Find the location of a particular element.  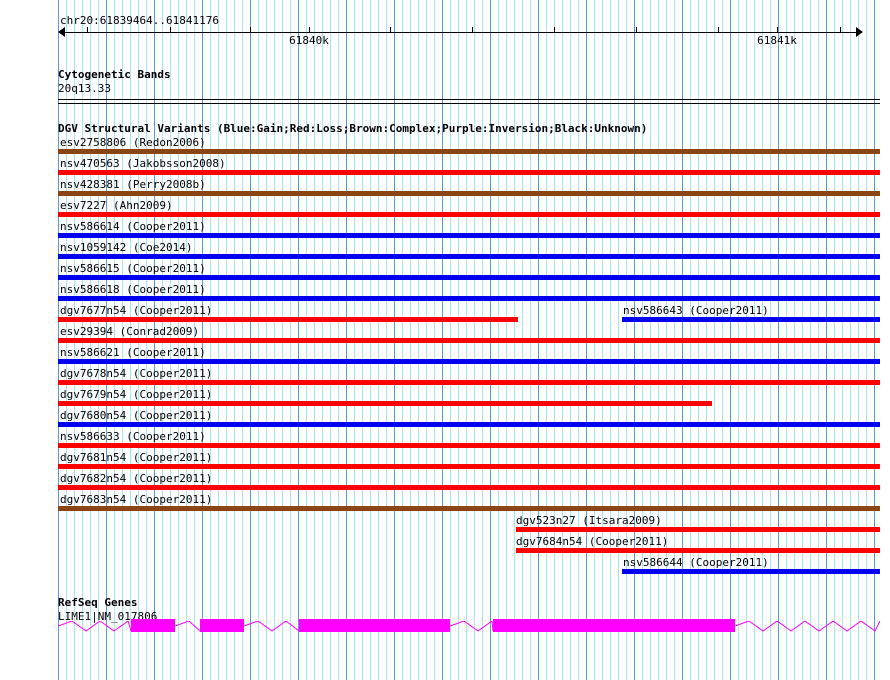

section-divider-bottom is located at coordinates (469, 103).